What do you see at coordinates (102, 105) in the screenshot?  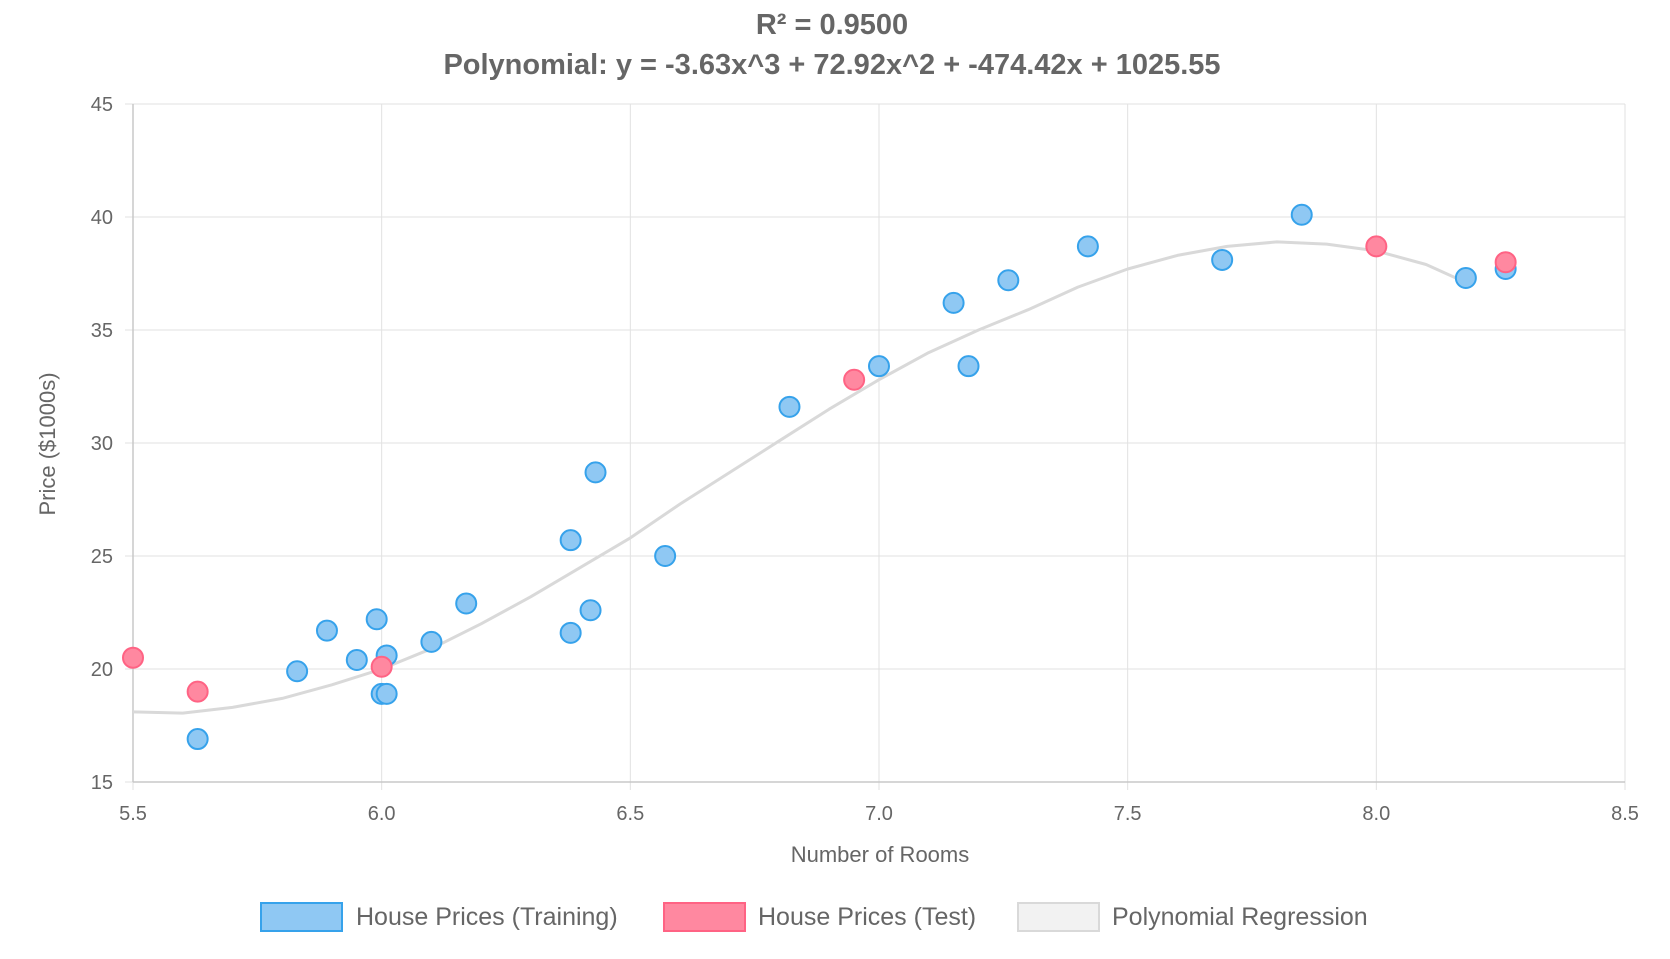 I see `y-tick-label: 45` at bounding box center [102, 105].